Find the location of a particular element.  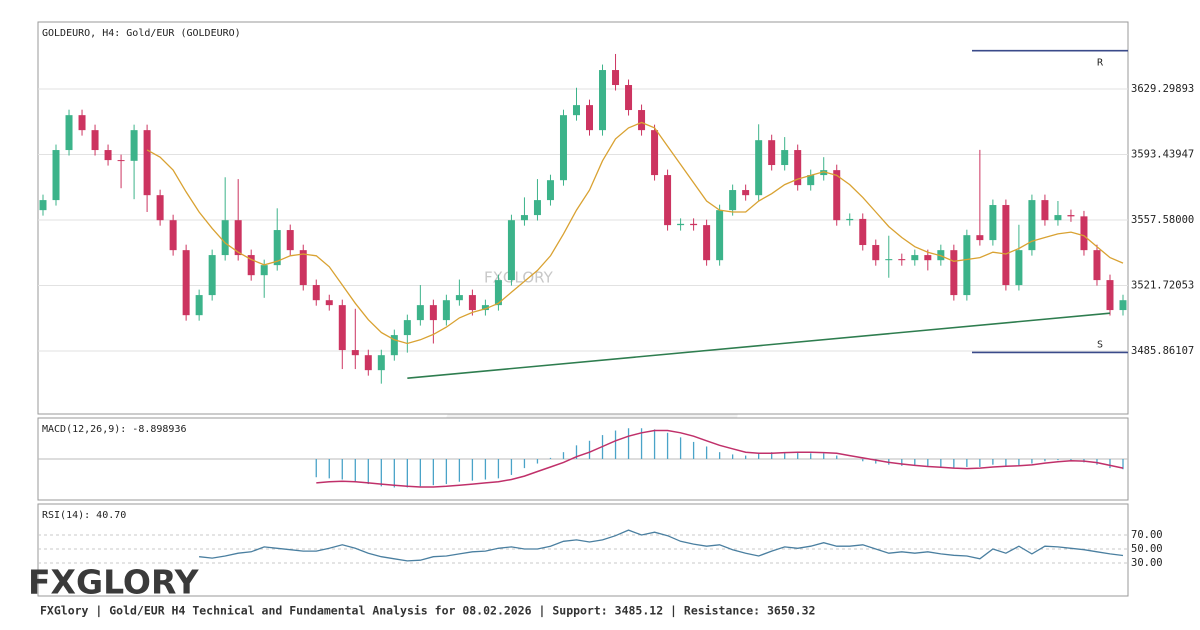

y-tick-label: 30.00 is located at coordinates (1147, 563).